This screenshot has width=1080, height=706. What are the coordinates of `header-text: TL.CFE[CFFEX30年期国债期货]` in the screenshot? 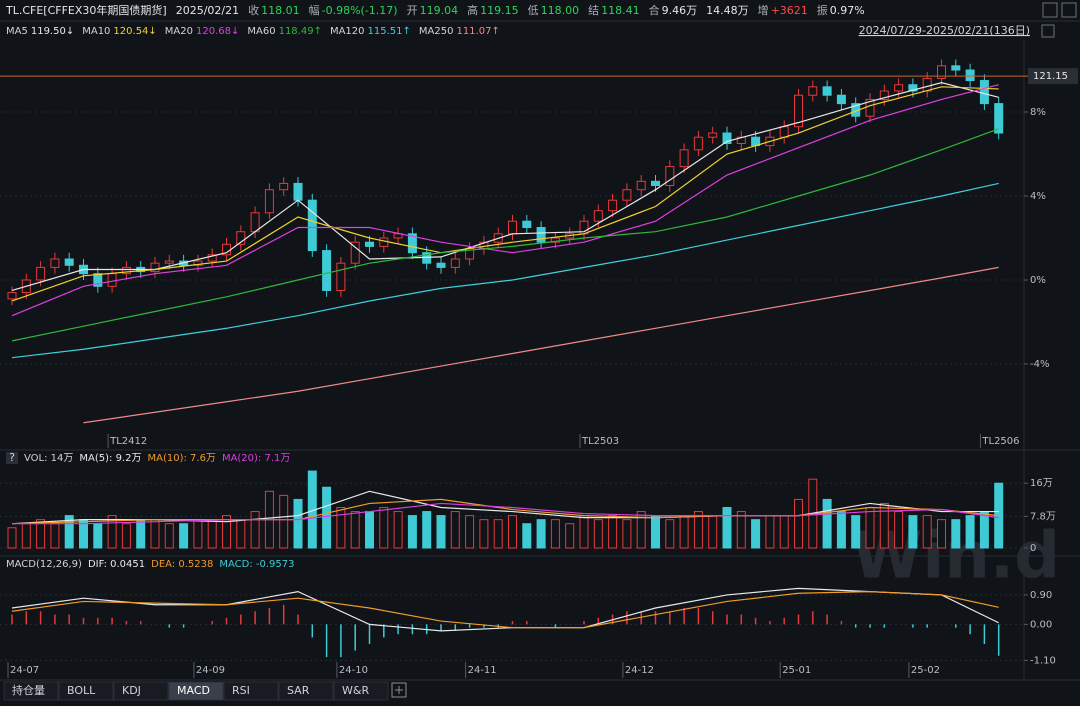 It's located at (86, 10).